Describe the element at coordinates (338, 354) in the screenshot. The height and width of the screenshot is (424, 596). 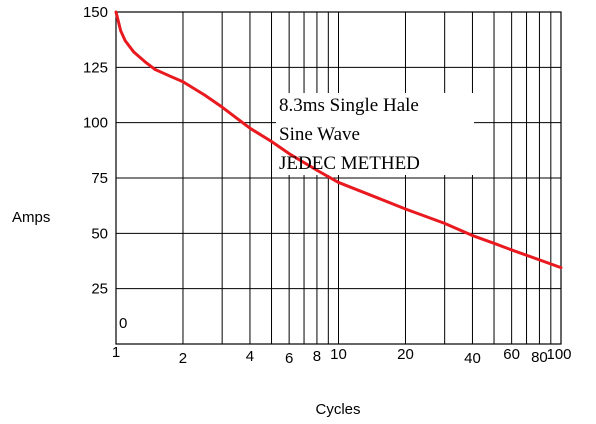
I see `x-tick-label: 10` at that location.